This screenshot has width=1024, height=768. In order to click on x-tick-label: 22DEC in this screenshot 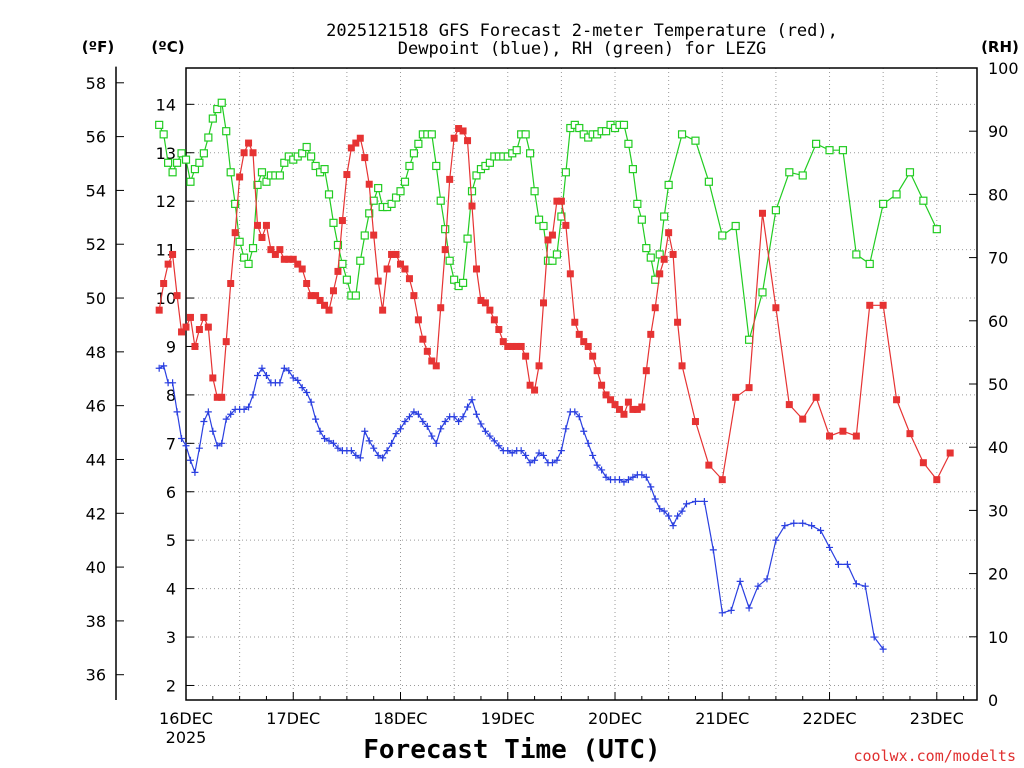, I will do `click(830, 718)`.